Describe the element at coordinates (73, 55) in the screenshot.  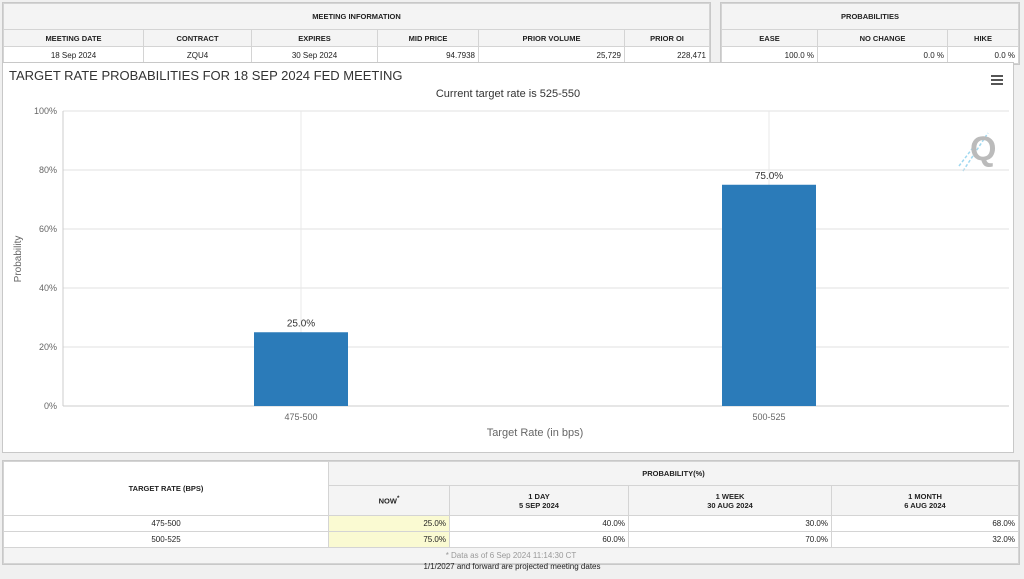
I see `meeting-date: 18 Sep 2024` at that location.